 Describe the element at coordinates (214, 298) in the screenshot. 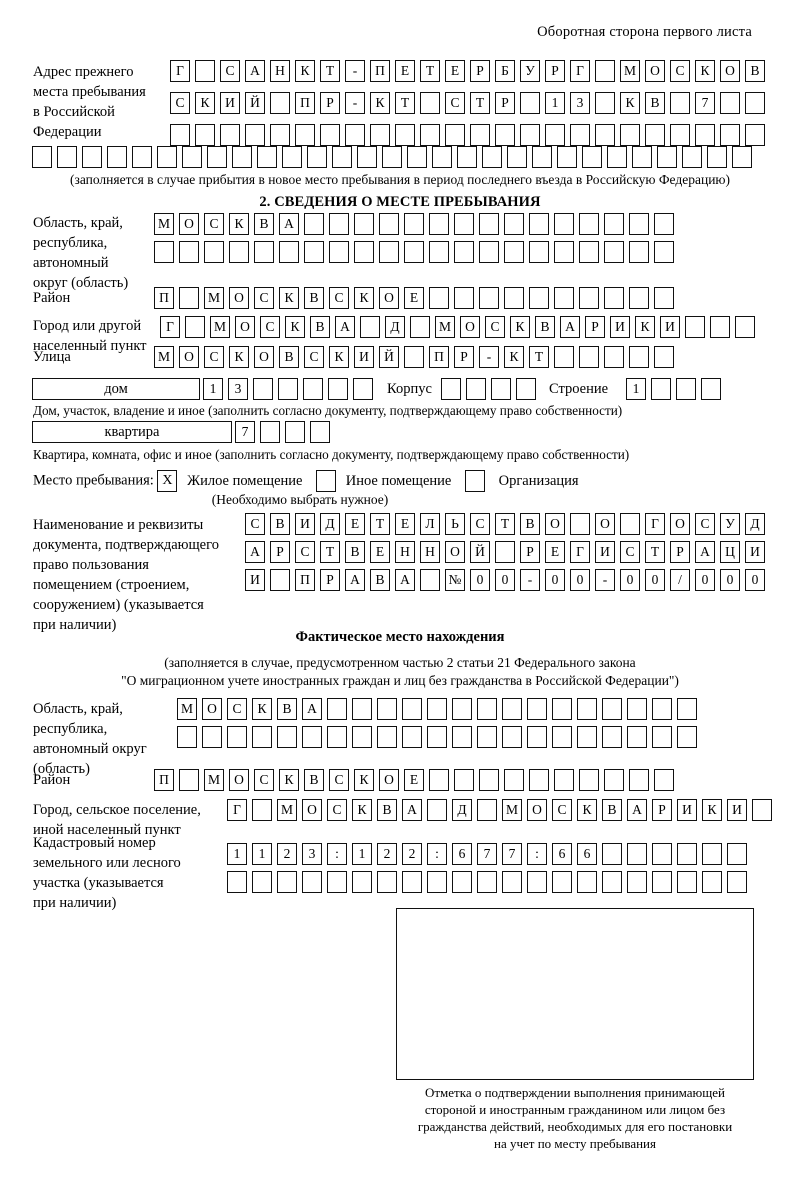

I see `char-box: М` at that location.